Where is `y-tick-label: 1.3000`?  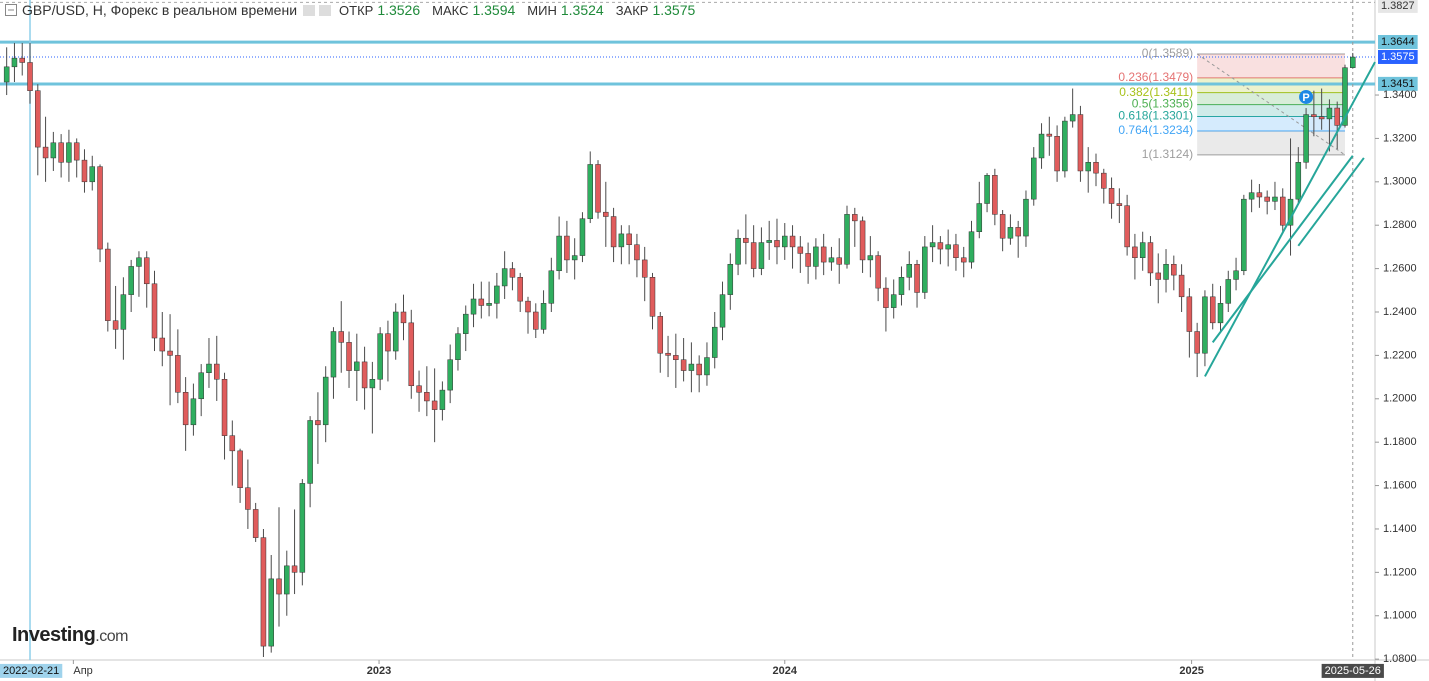 y-tick-label: 1.3000 is located at coordinates (1400, 182).